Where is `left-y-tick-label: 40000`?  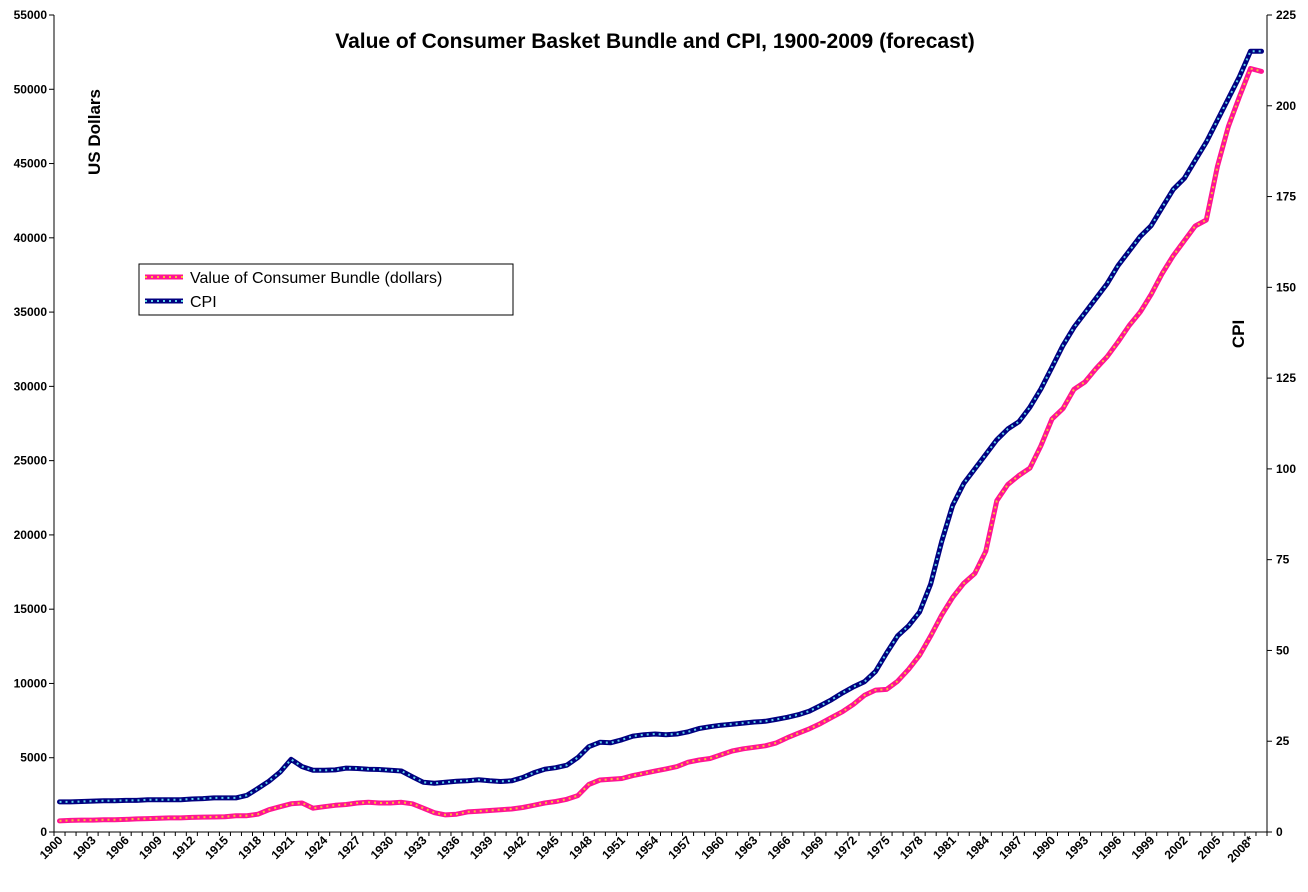 left-y-tick-label: 40000 is located at coordinates (31, 238).